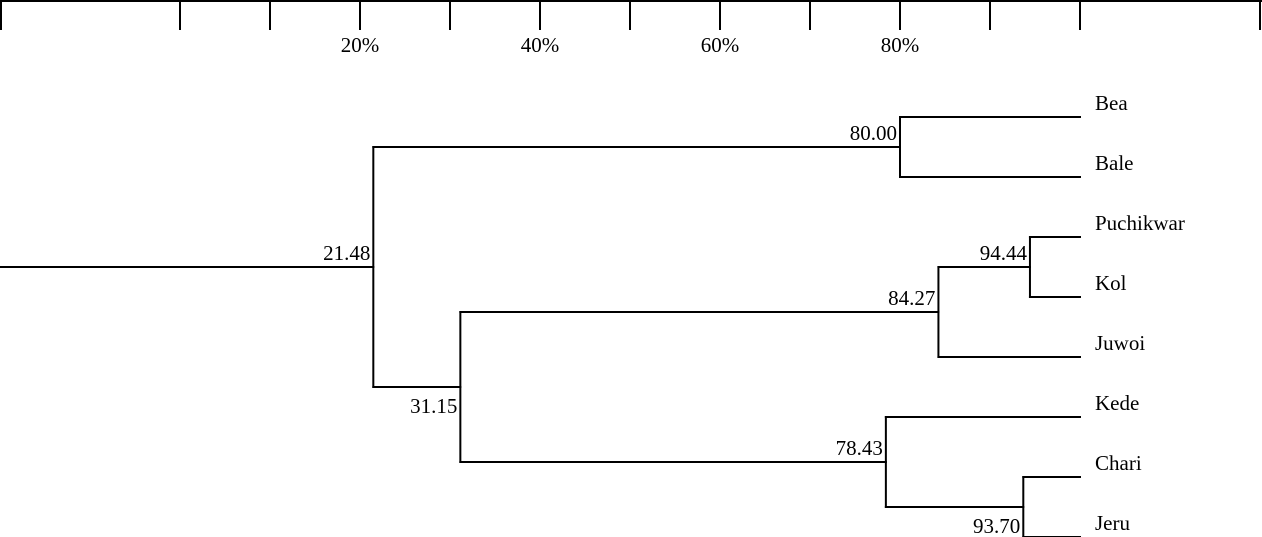 The width and height of the screenshot is (1262, 537). Describe the element at coordinates (873, 133) in the screenshot. I see `node-label-n_beabale: 80.00` at that location.